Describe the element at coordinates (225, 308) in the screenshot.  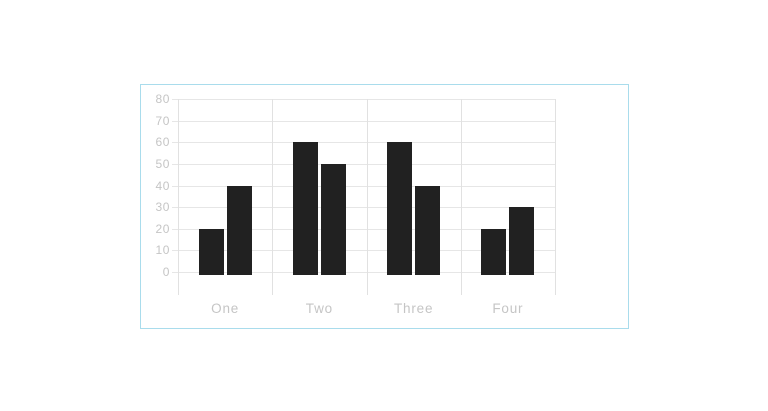
I see `x-axis-category-label: One` at that location.